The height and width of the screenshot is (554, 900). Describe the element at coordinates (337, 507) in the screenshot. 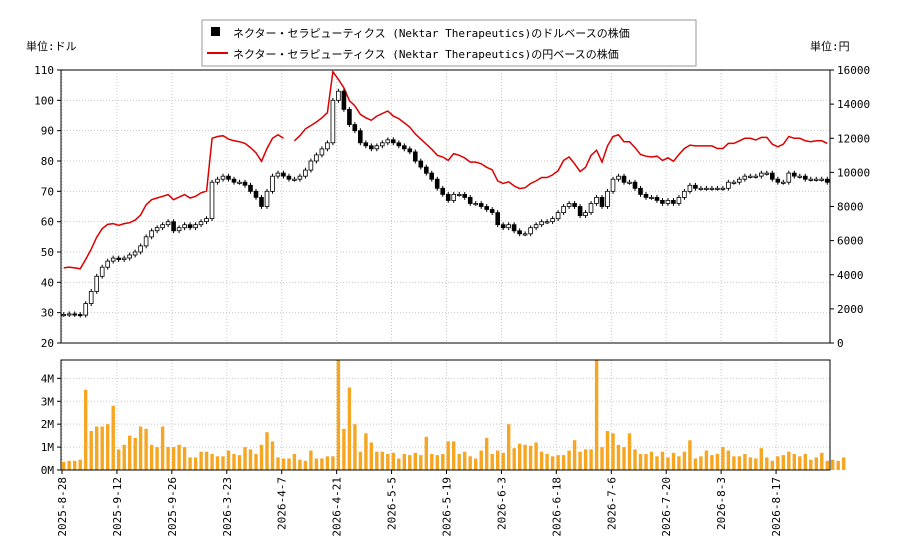

I see `x-tick-label: 2026-4-21` at that location.